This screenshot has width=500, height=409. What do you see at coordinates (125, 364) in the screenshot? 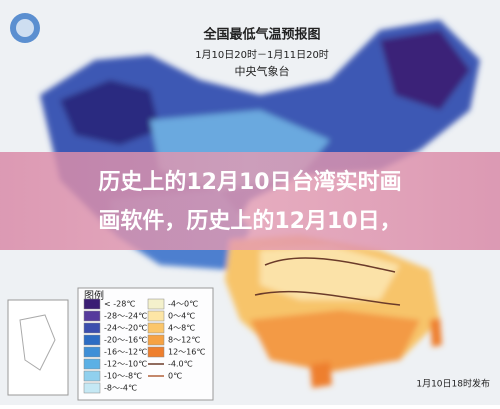
I see `legend-label: -12～-10℃` at bounding box center [125, 364].